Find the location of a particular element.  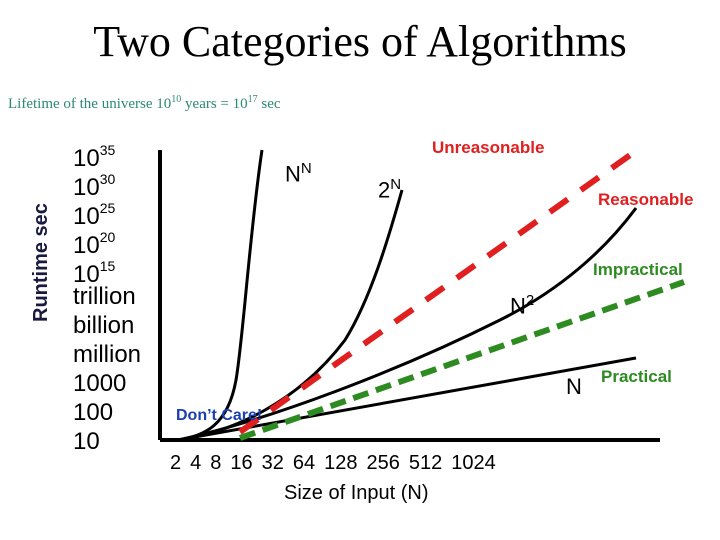

label-2-to-the-n: 2N is located at coordinates (389, 189).